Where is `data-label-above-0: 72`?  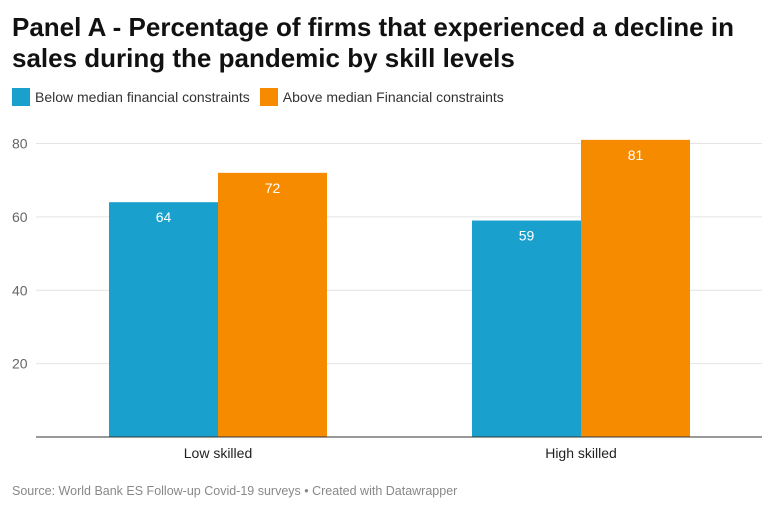
data-label-above-0: 72 is located at coordinates (273, 188).